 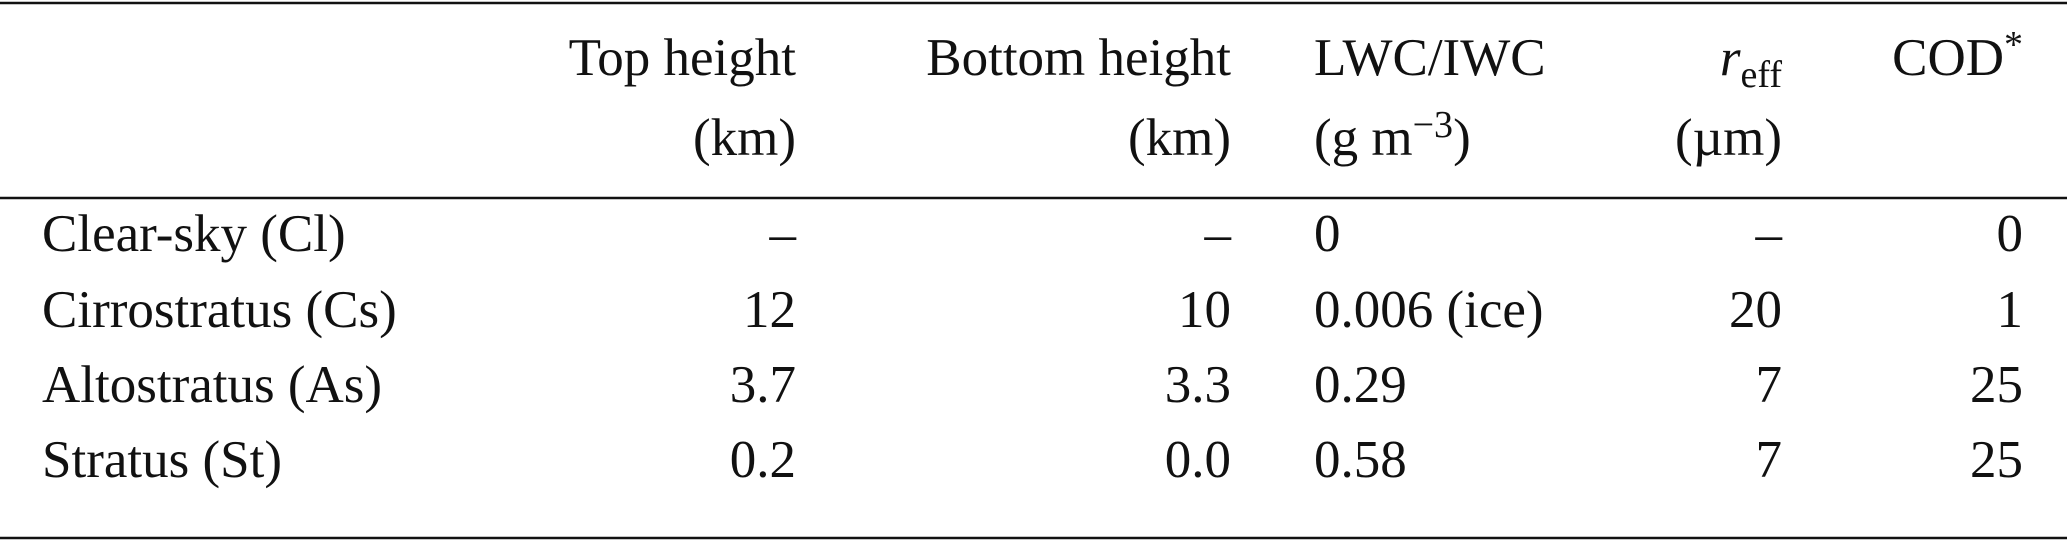 What do you see at coordinates (1204, 310) in the screenshot?
I see `table-cell: 10` at bounding box center [1204, 310].